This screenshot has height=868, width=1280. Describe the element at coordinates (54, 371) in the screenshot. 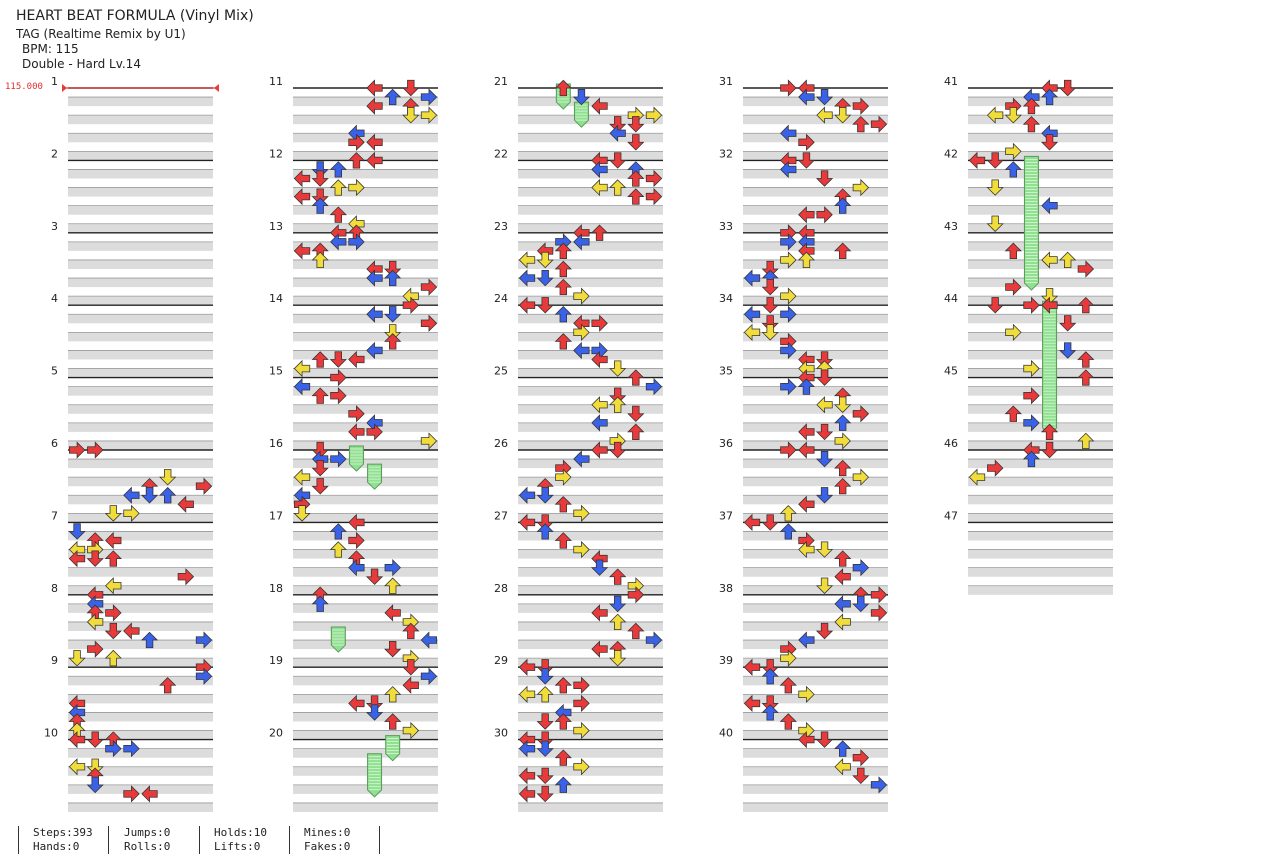

I see `measure-number: 5` at that location.